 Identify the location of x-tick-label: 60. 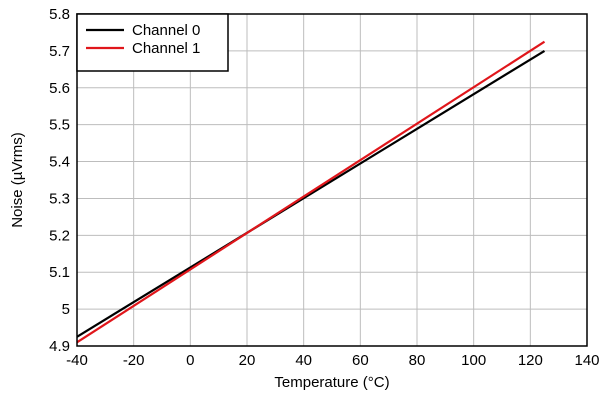
(360, 360).